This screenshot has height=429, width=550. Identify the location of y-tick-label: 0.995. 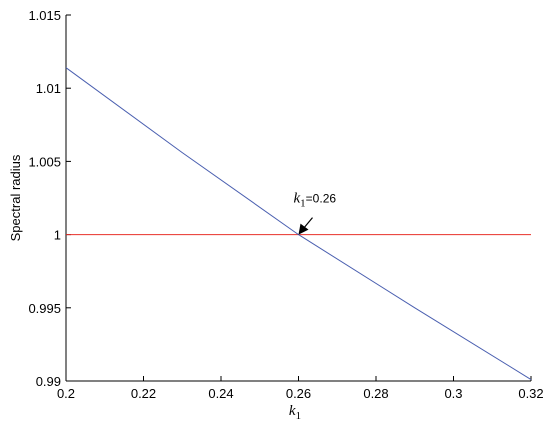
(44, 308).